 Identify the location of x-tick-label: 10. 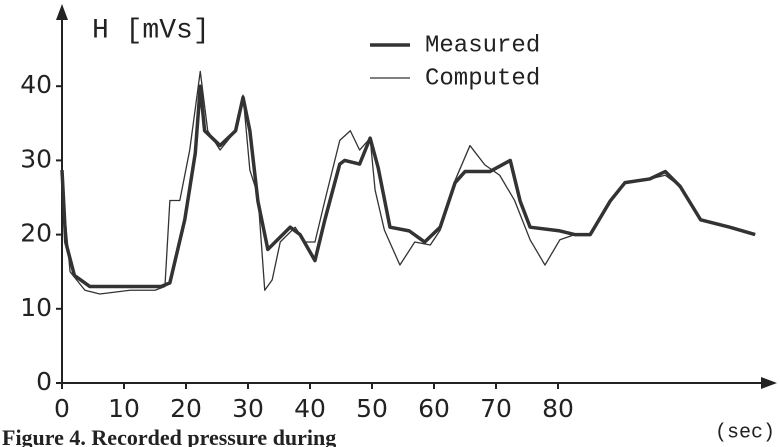
(124, 408).